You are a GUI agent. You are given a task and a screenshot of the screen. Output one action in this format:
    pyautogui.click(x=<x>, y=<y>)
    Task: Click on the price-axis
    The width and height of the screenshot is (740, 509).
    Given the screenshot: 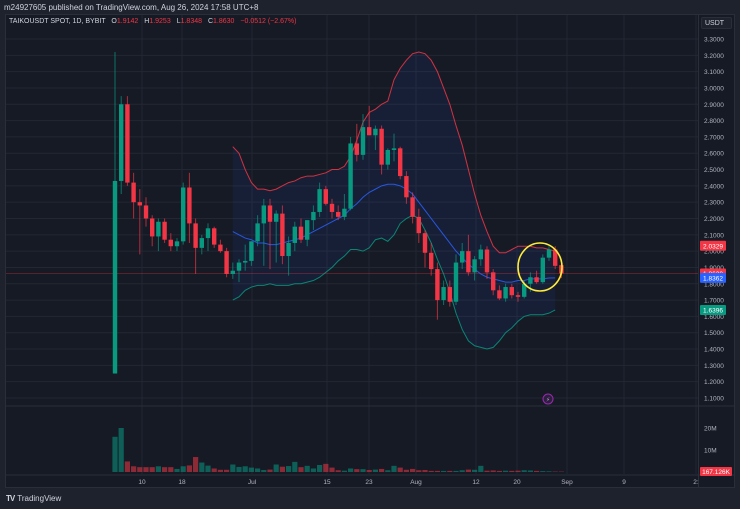 What is the action you would take?
    pyautogui.click(x=717, y=251)
    